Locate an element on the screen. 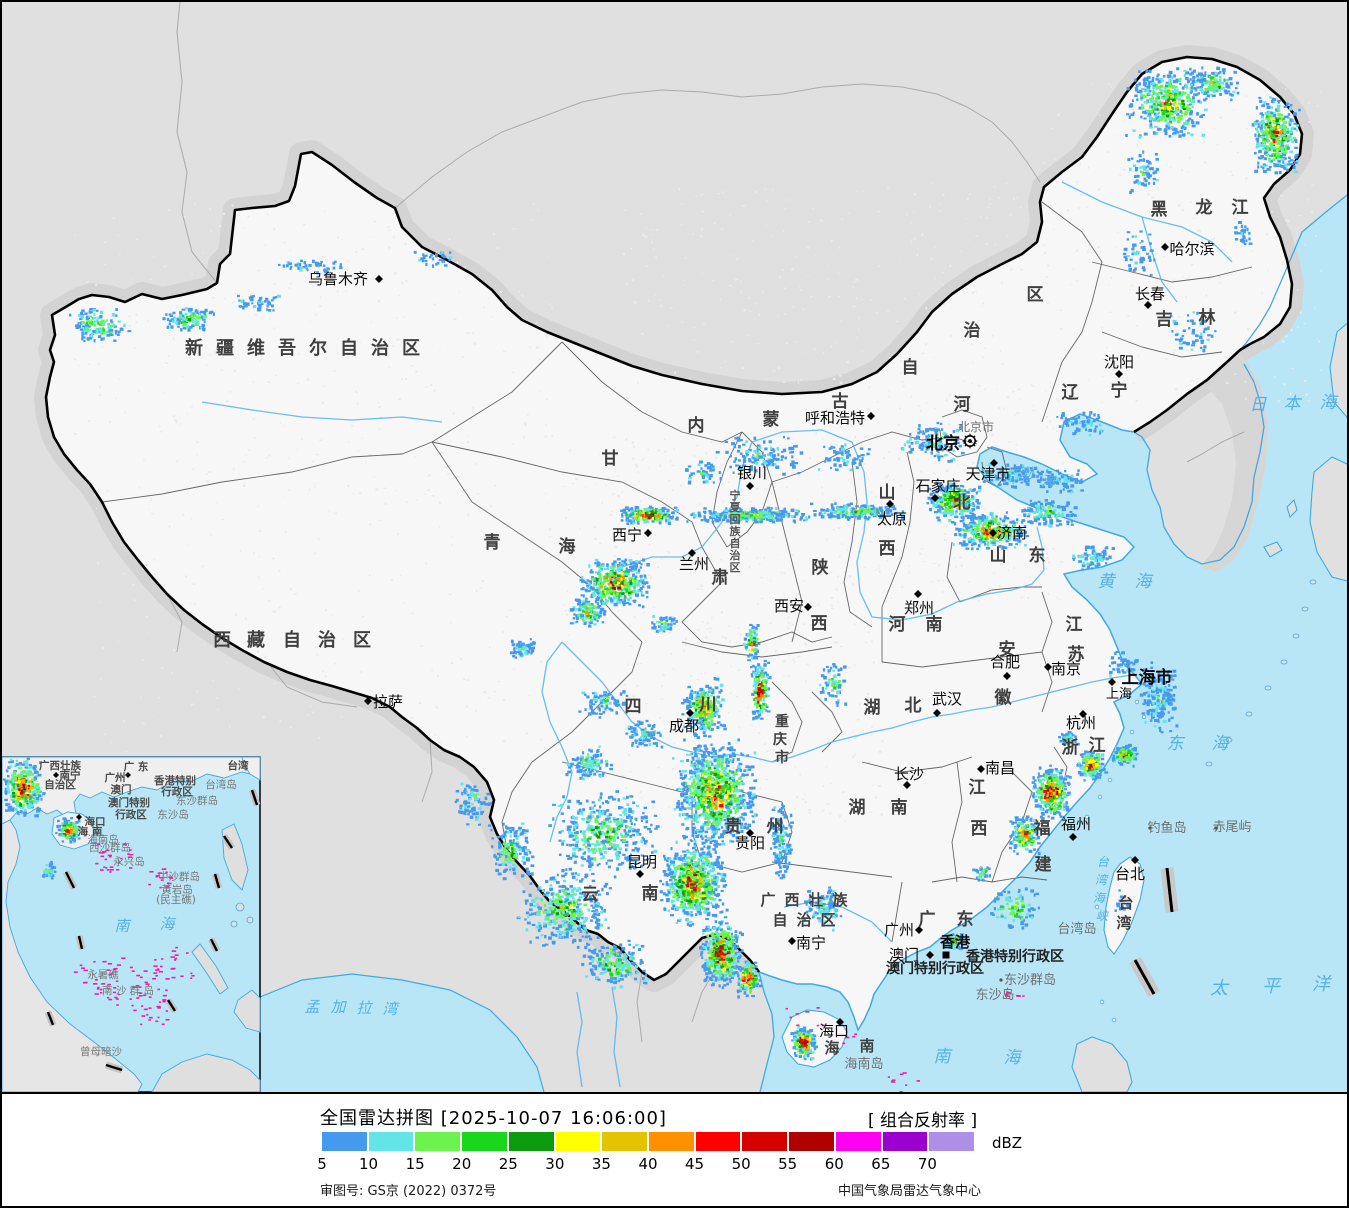 The width and height of the screenshot is (1349, 1208). province-label: 藏 is located at coordinates (256, 640).